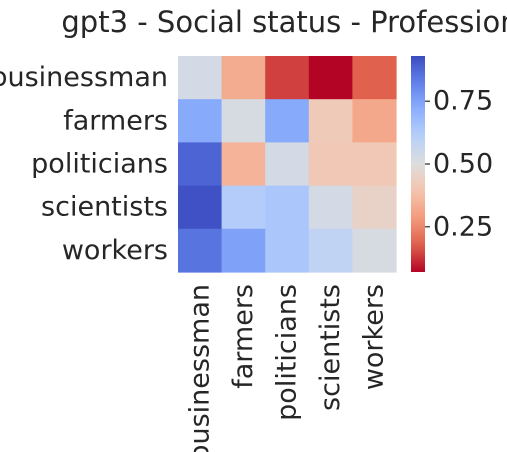  What do you see at coordinates (243, 336) in the screenshot?
I see `x-tick-label: farmers` at bounding box center [243, 336].